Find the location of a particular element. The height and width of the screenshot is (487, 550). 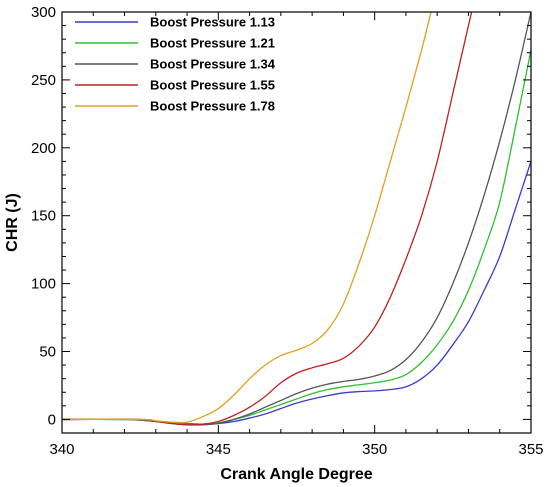

y-tick-label: 50 is located at coordinates (47, 352).